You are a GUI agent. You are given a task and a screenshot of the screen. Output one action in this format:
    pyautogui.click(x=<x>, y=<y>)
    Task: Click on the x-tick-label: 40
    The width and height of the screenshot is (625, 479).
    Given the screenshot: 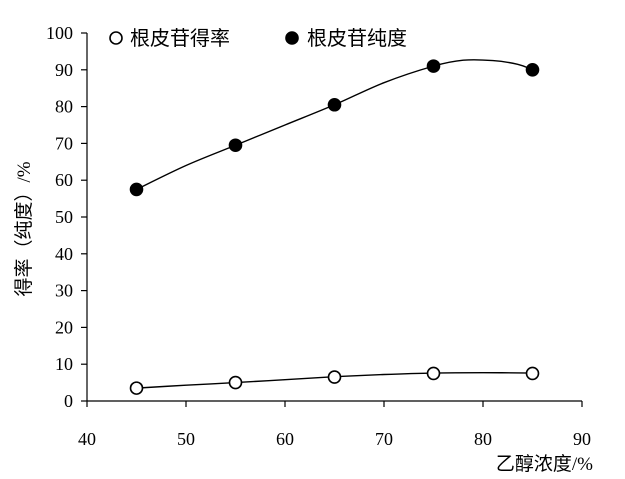 What is the action you would take?
    pyautogui.click(x=87, y=439)
    